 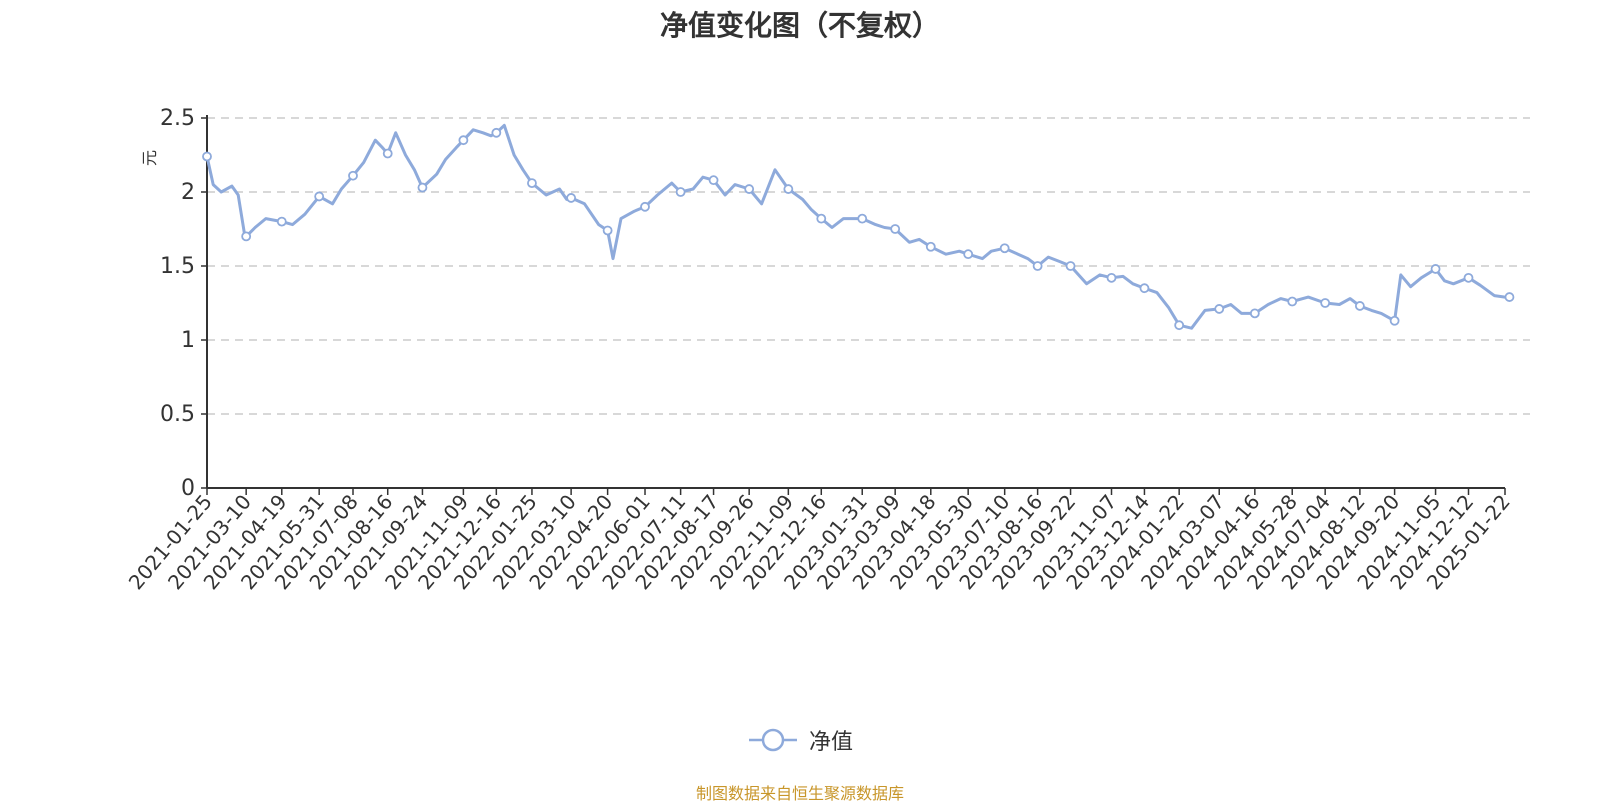 What do you see at coordinates (772, 740) in the screenshot?
I see `legend-line-circle-icon` at bounding box center [772, 740].